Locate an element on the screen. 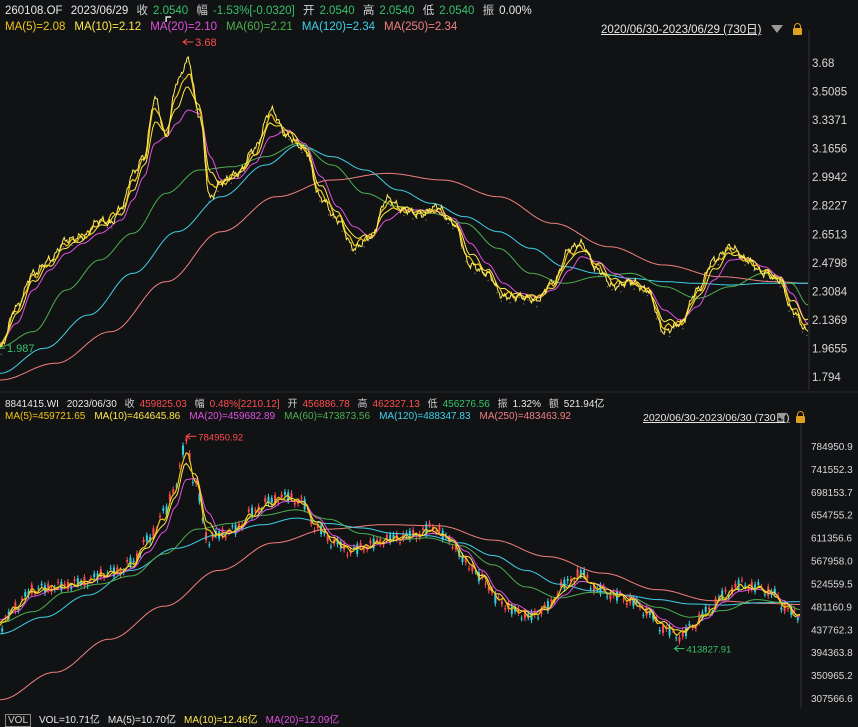 This screenshot has height=727, width=858. top-code: 260108.OF is located at coordinates (34, 11).